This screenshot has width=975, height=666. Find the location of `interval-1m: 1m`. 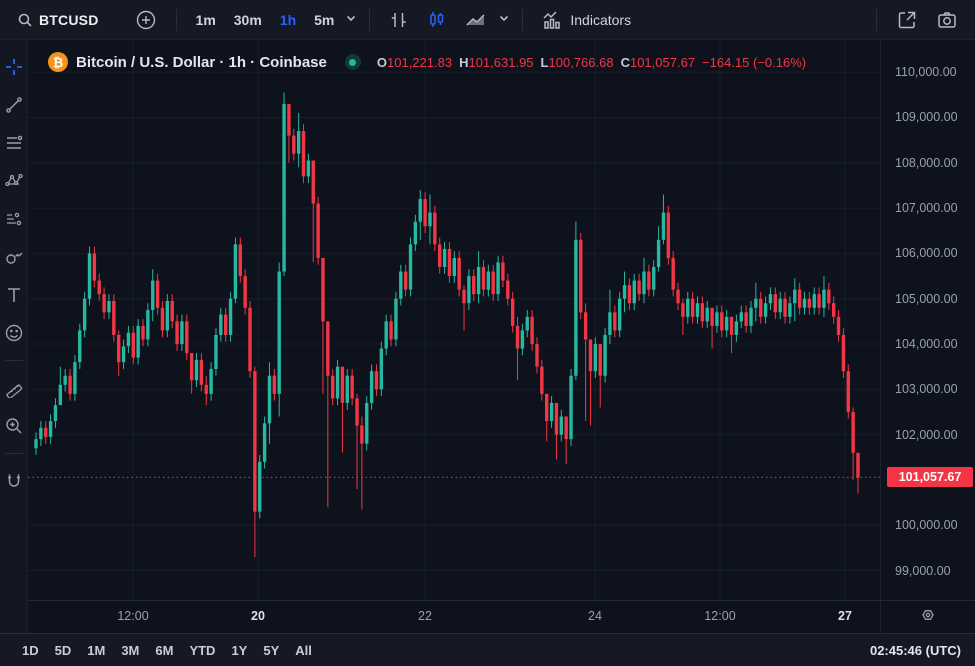

interval-1m: 1m is located at coordinates (205, 19).